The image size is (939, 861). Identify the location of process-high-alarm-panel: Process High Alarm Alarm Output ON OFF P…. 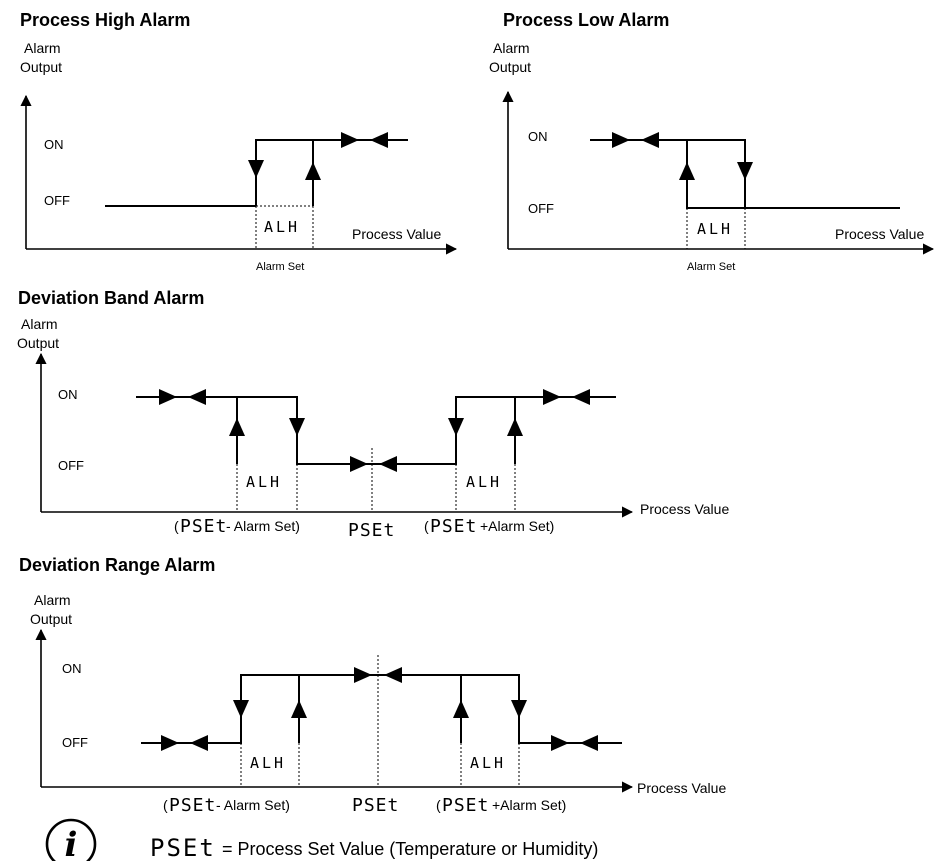
(239, 141).